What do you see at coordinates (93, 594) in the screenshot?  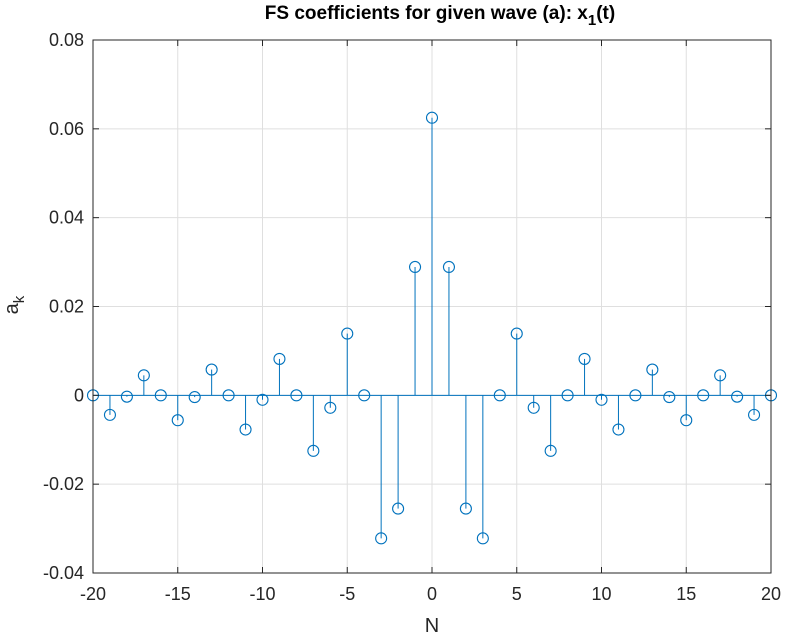 I see `x-tick-label: -20` at bounding box center [93, 594].